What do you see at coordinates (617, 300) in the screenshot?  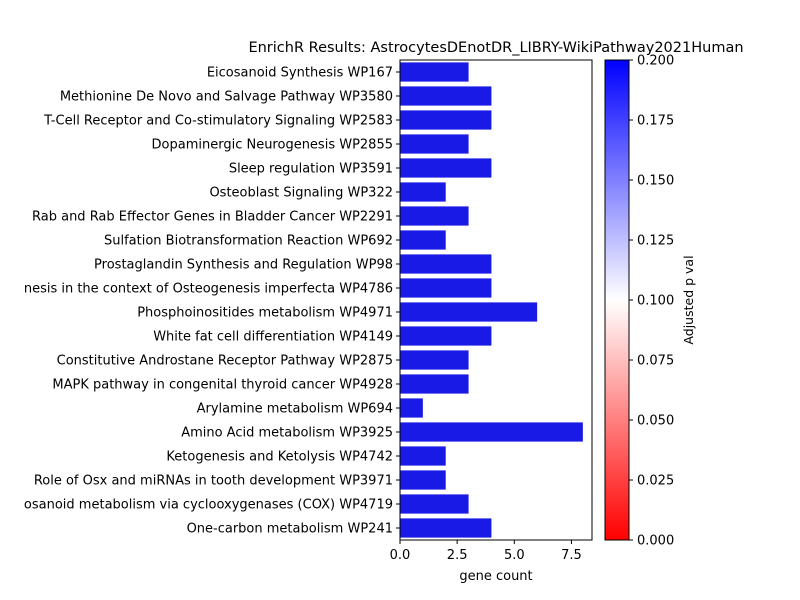 I see `colorbar-gradient` at bounding box center [617, 300].